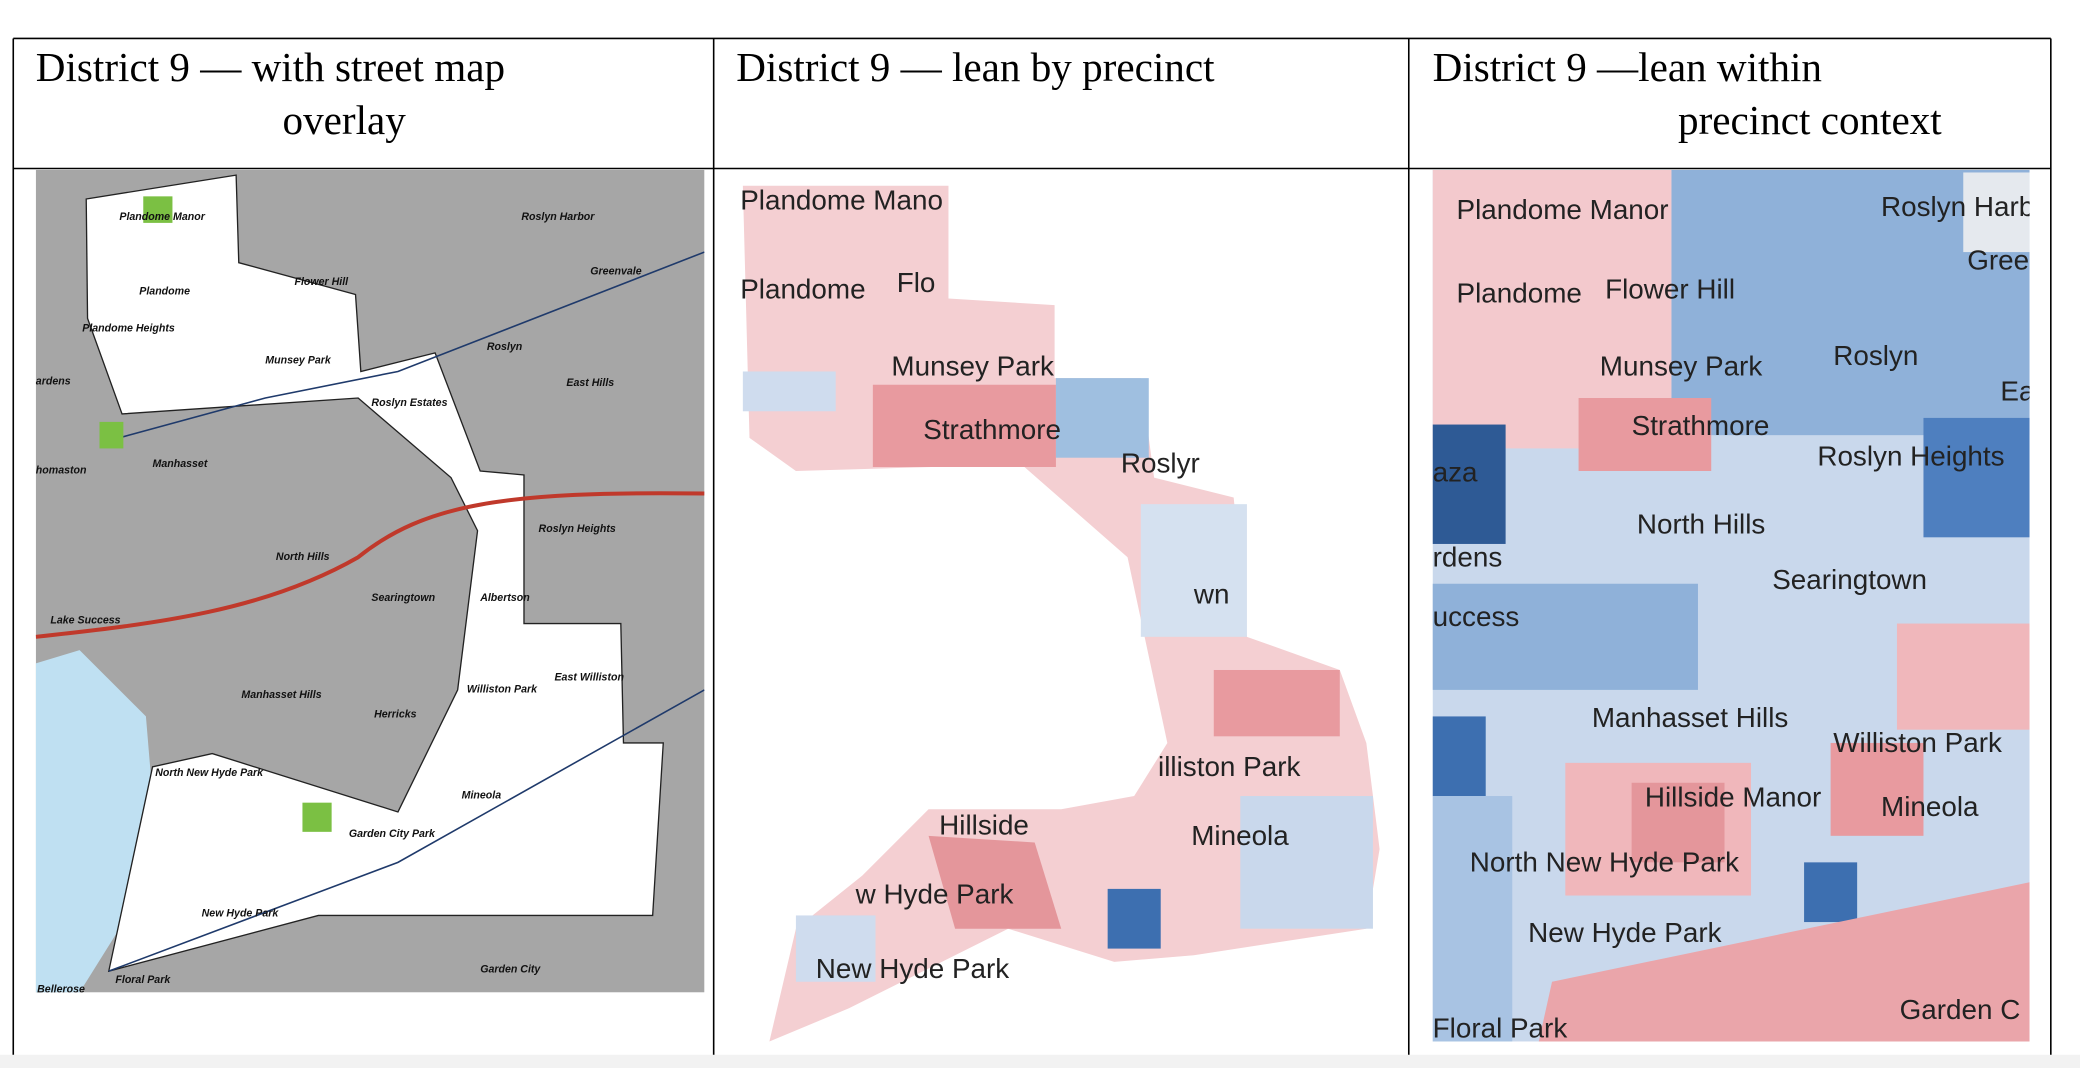 Image resolution: width=2080 pixels, height=1068 pixels. What do you see at coordinates (53, 382) in the screenshot?
I see `place-label: ardens` at bounding box center [53, 382].